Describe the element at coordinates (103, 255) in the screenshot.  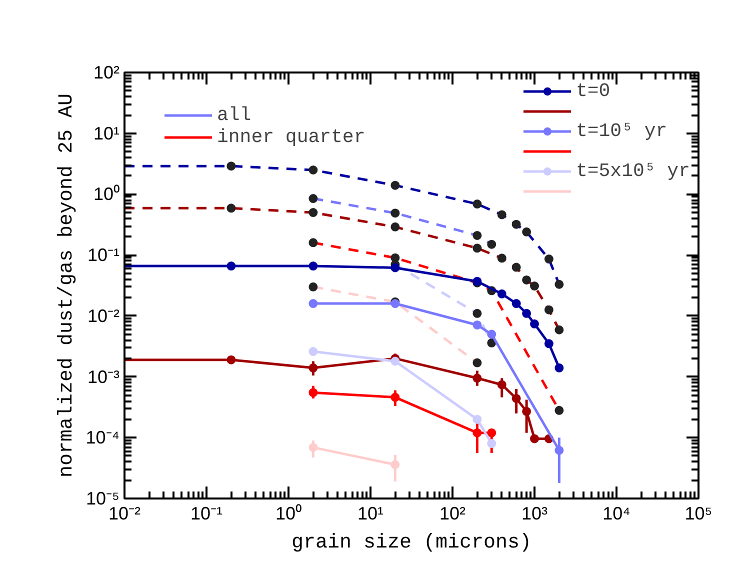
I see `y-tick-label: 10⁻¹` at that location.